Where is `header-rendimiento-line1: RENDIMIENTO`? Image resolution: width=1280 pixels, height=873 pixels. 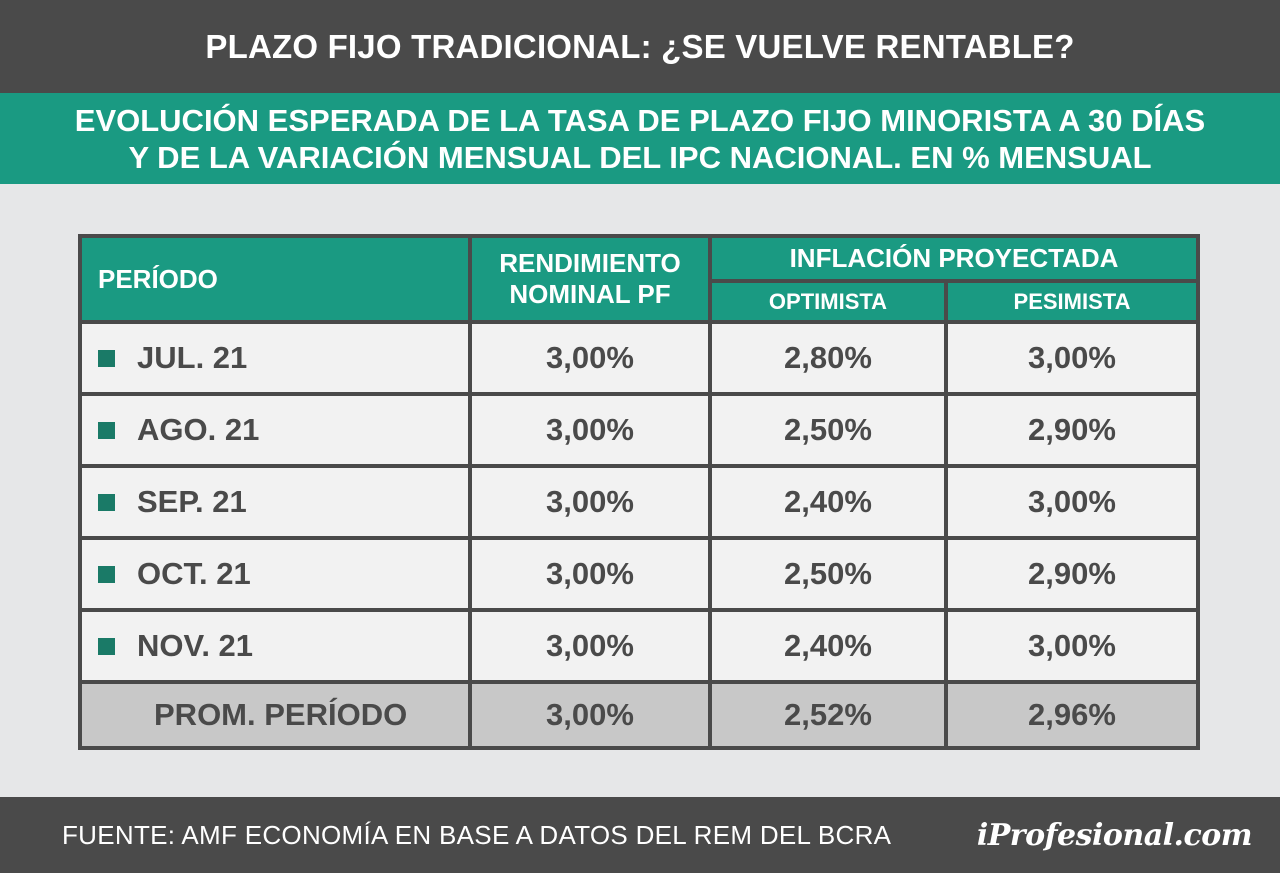 header-rendimiento-line1: RENDIMIENTO is located at coordinates (590, 263).